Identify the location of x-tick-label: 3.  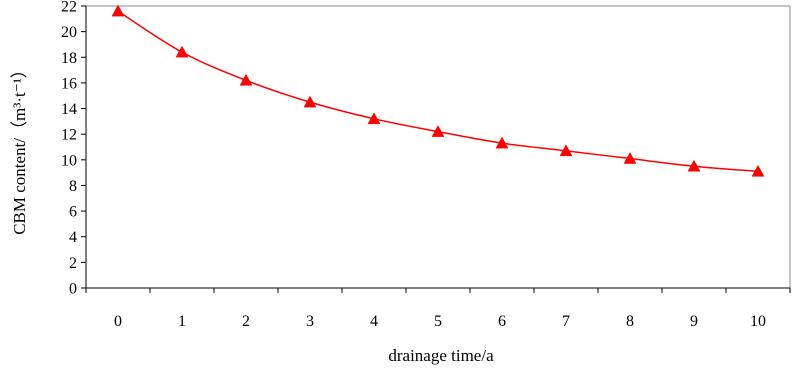
(310, 321).